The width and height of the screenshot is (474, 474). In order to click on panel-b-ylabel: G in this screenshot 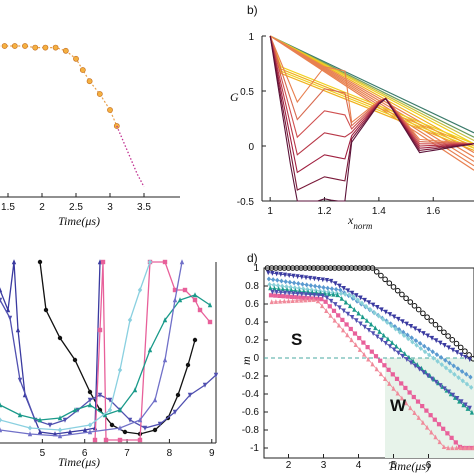, I will do `click(234, 97)`.